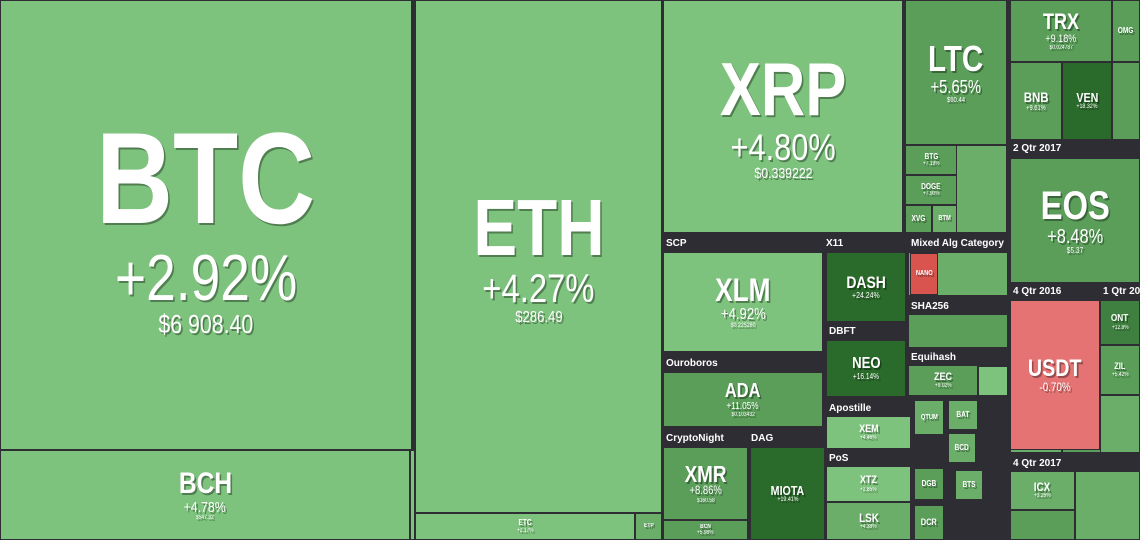  I want to click on coin-symbol: DGB, so click(929, 483).